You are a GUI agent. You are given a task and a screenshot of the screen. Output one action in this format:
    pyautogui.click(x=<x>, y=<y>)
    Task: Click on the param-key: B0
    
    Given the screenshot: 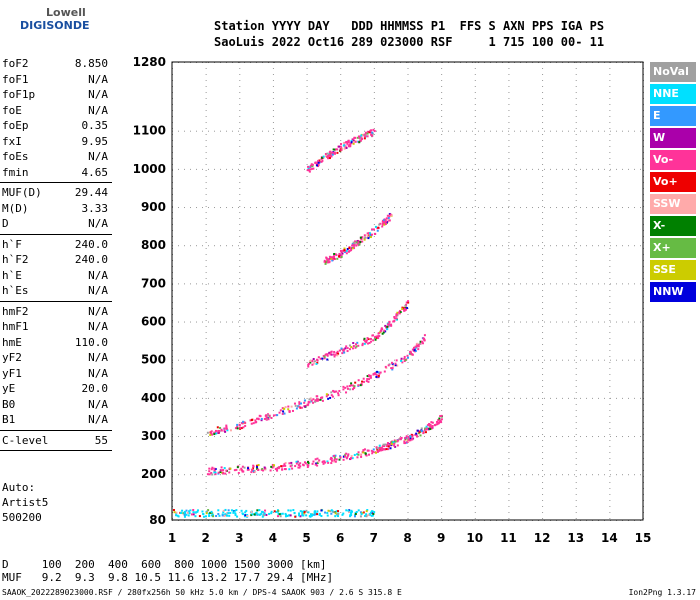 What is the action you would take?
    pyautogui.click(x=9, y=404)
    